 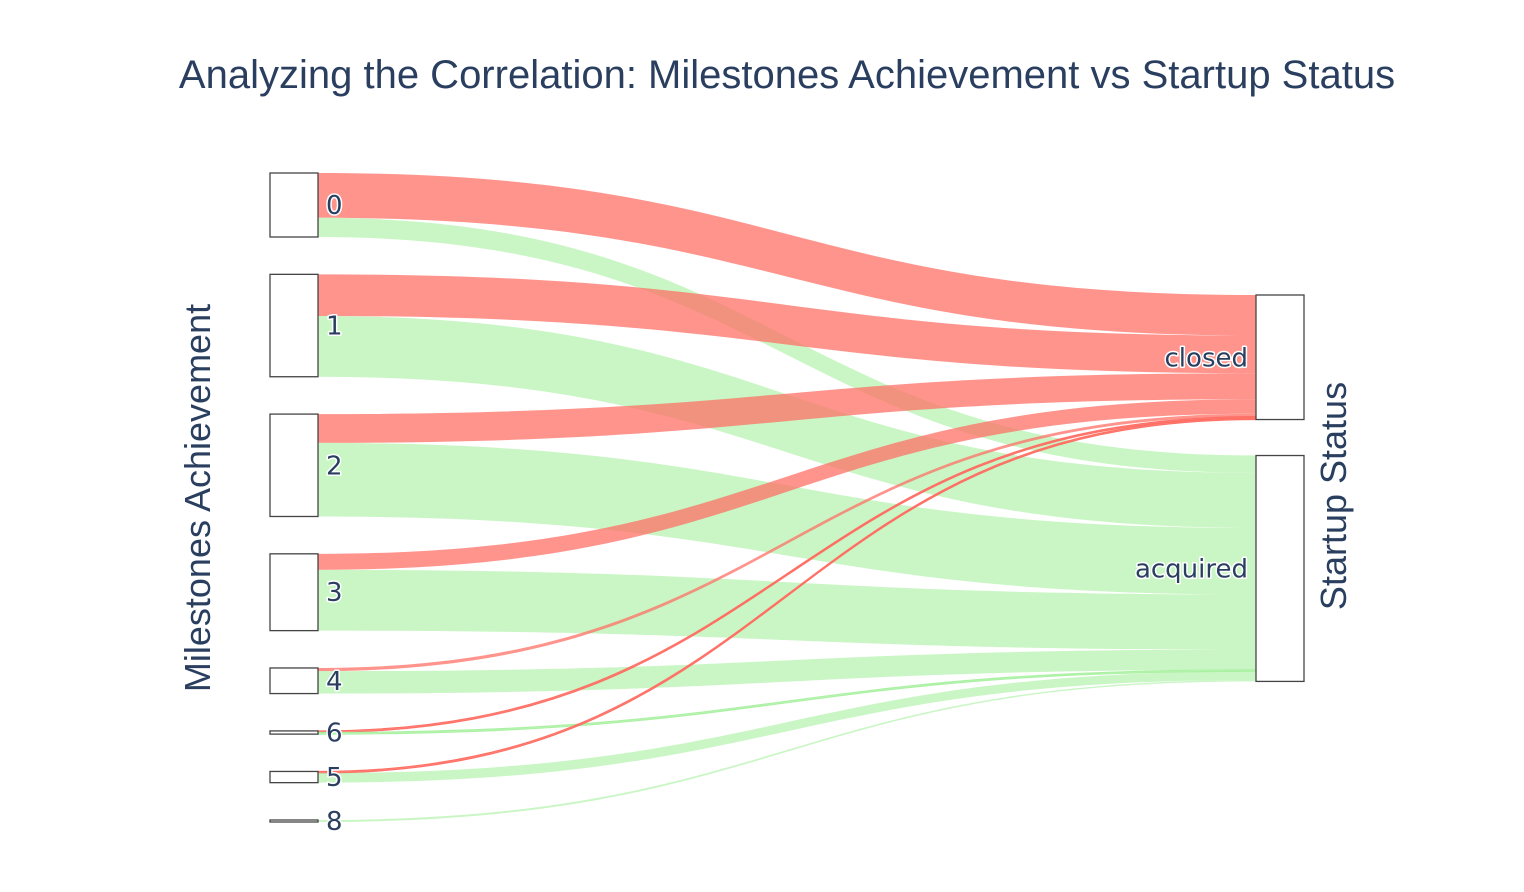 What do you see at coordinates (787, 609) in the screenshot?
I see `link-3-to-acquired` at bounding box center [787, 609].